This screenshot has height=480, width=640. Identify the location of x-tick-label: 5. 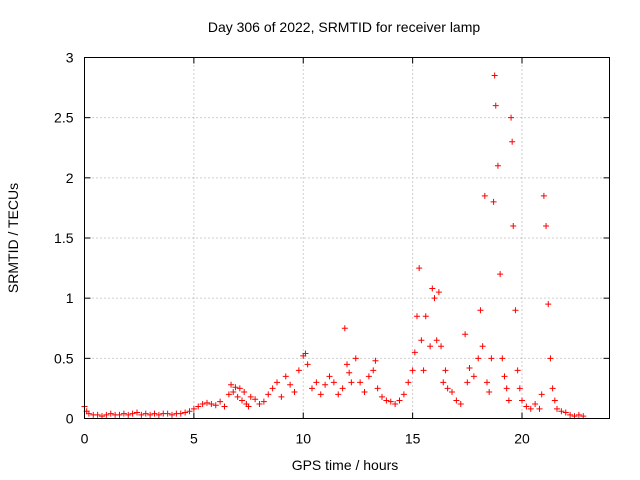
(194, 439).